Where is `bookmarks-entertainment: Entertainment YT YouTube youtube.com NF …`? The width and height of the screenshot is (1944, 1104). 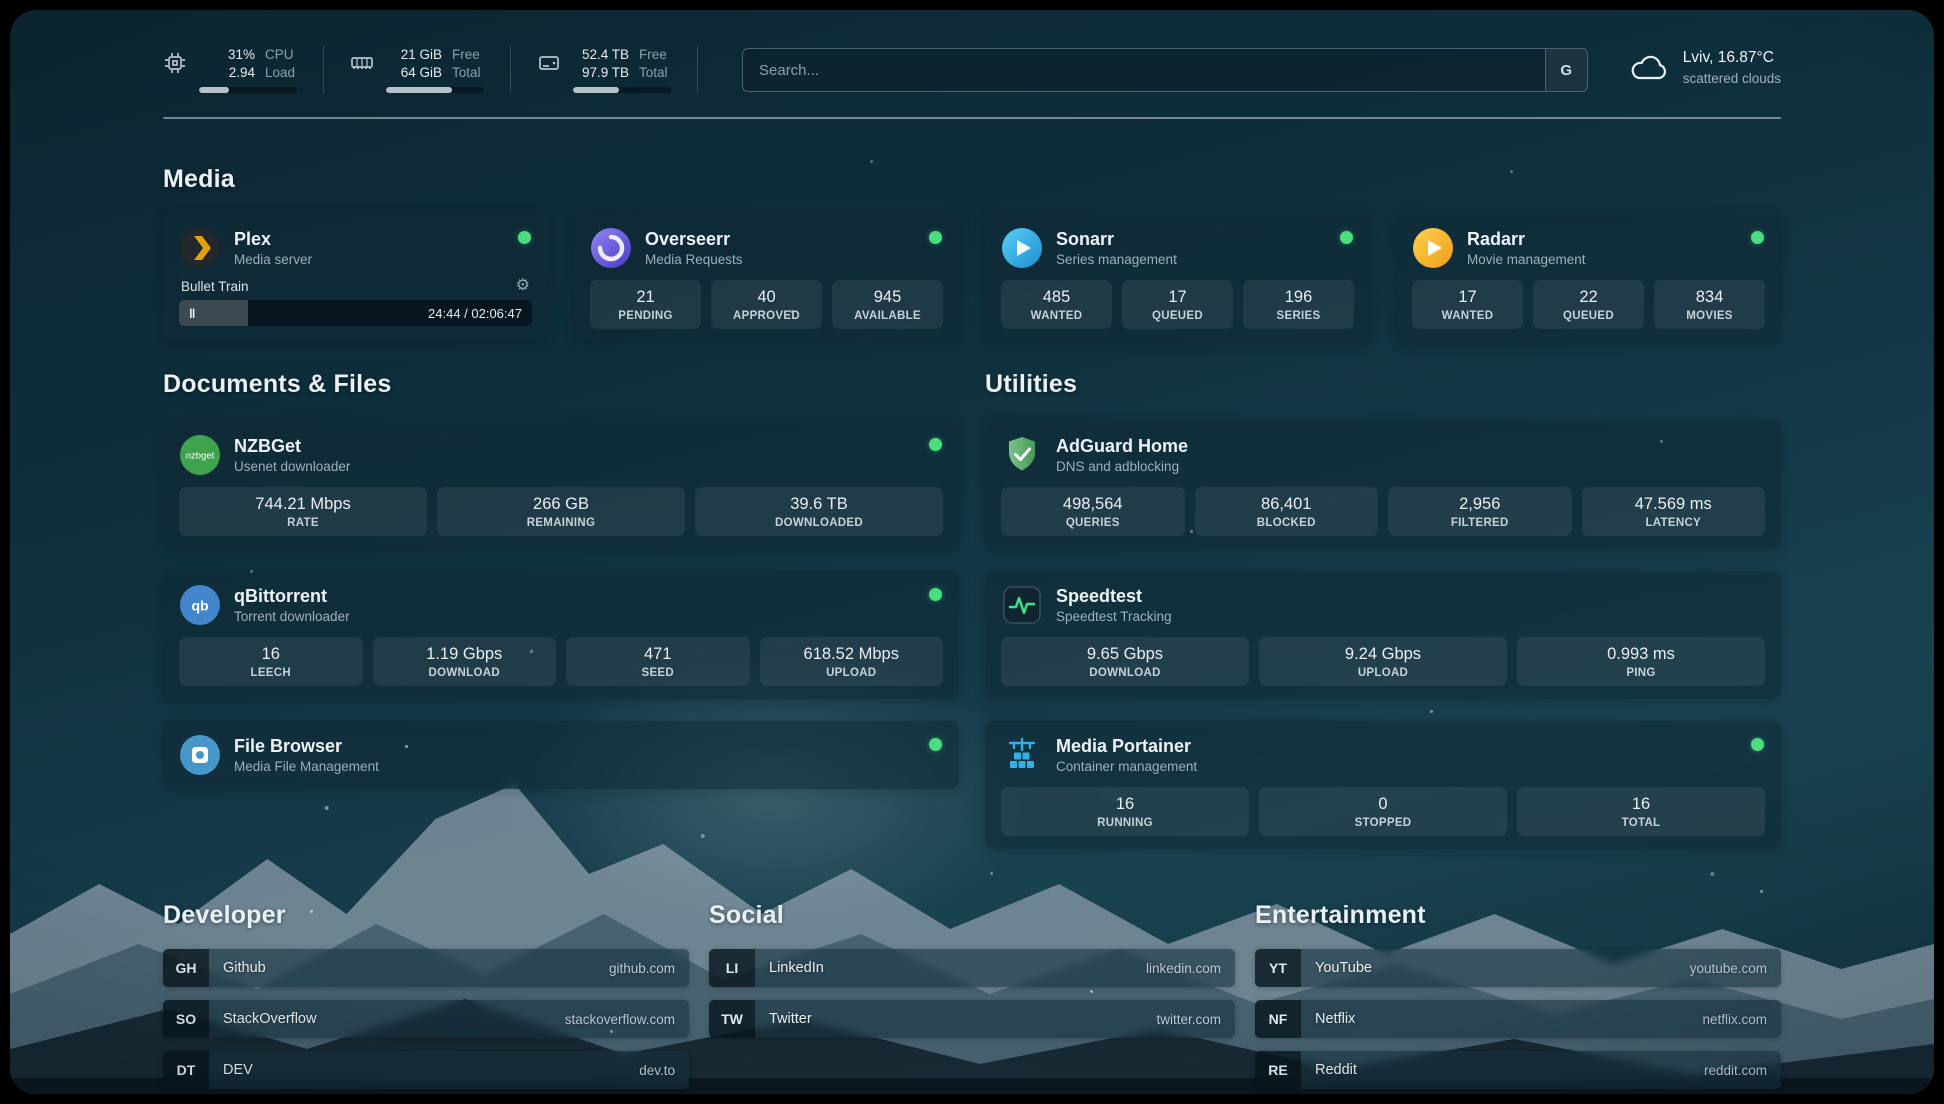
bookmarks-entertainment: Entertainment YT YouTube youtube.com NF … is located at coordinates (1518, 997).